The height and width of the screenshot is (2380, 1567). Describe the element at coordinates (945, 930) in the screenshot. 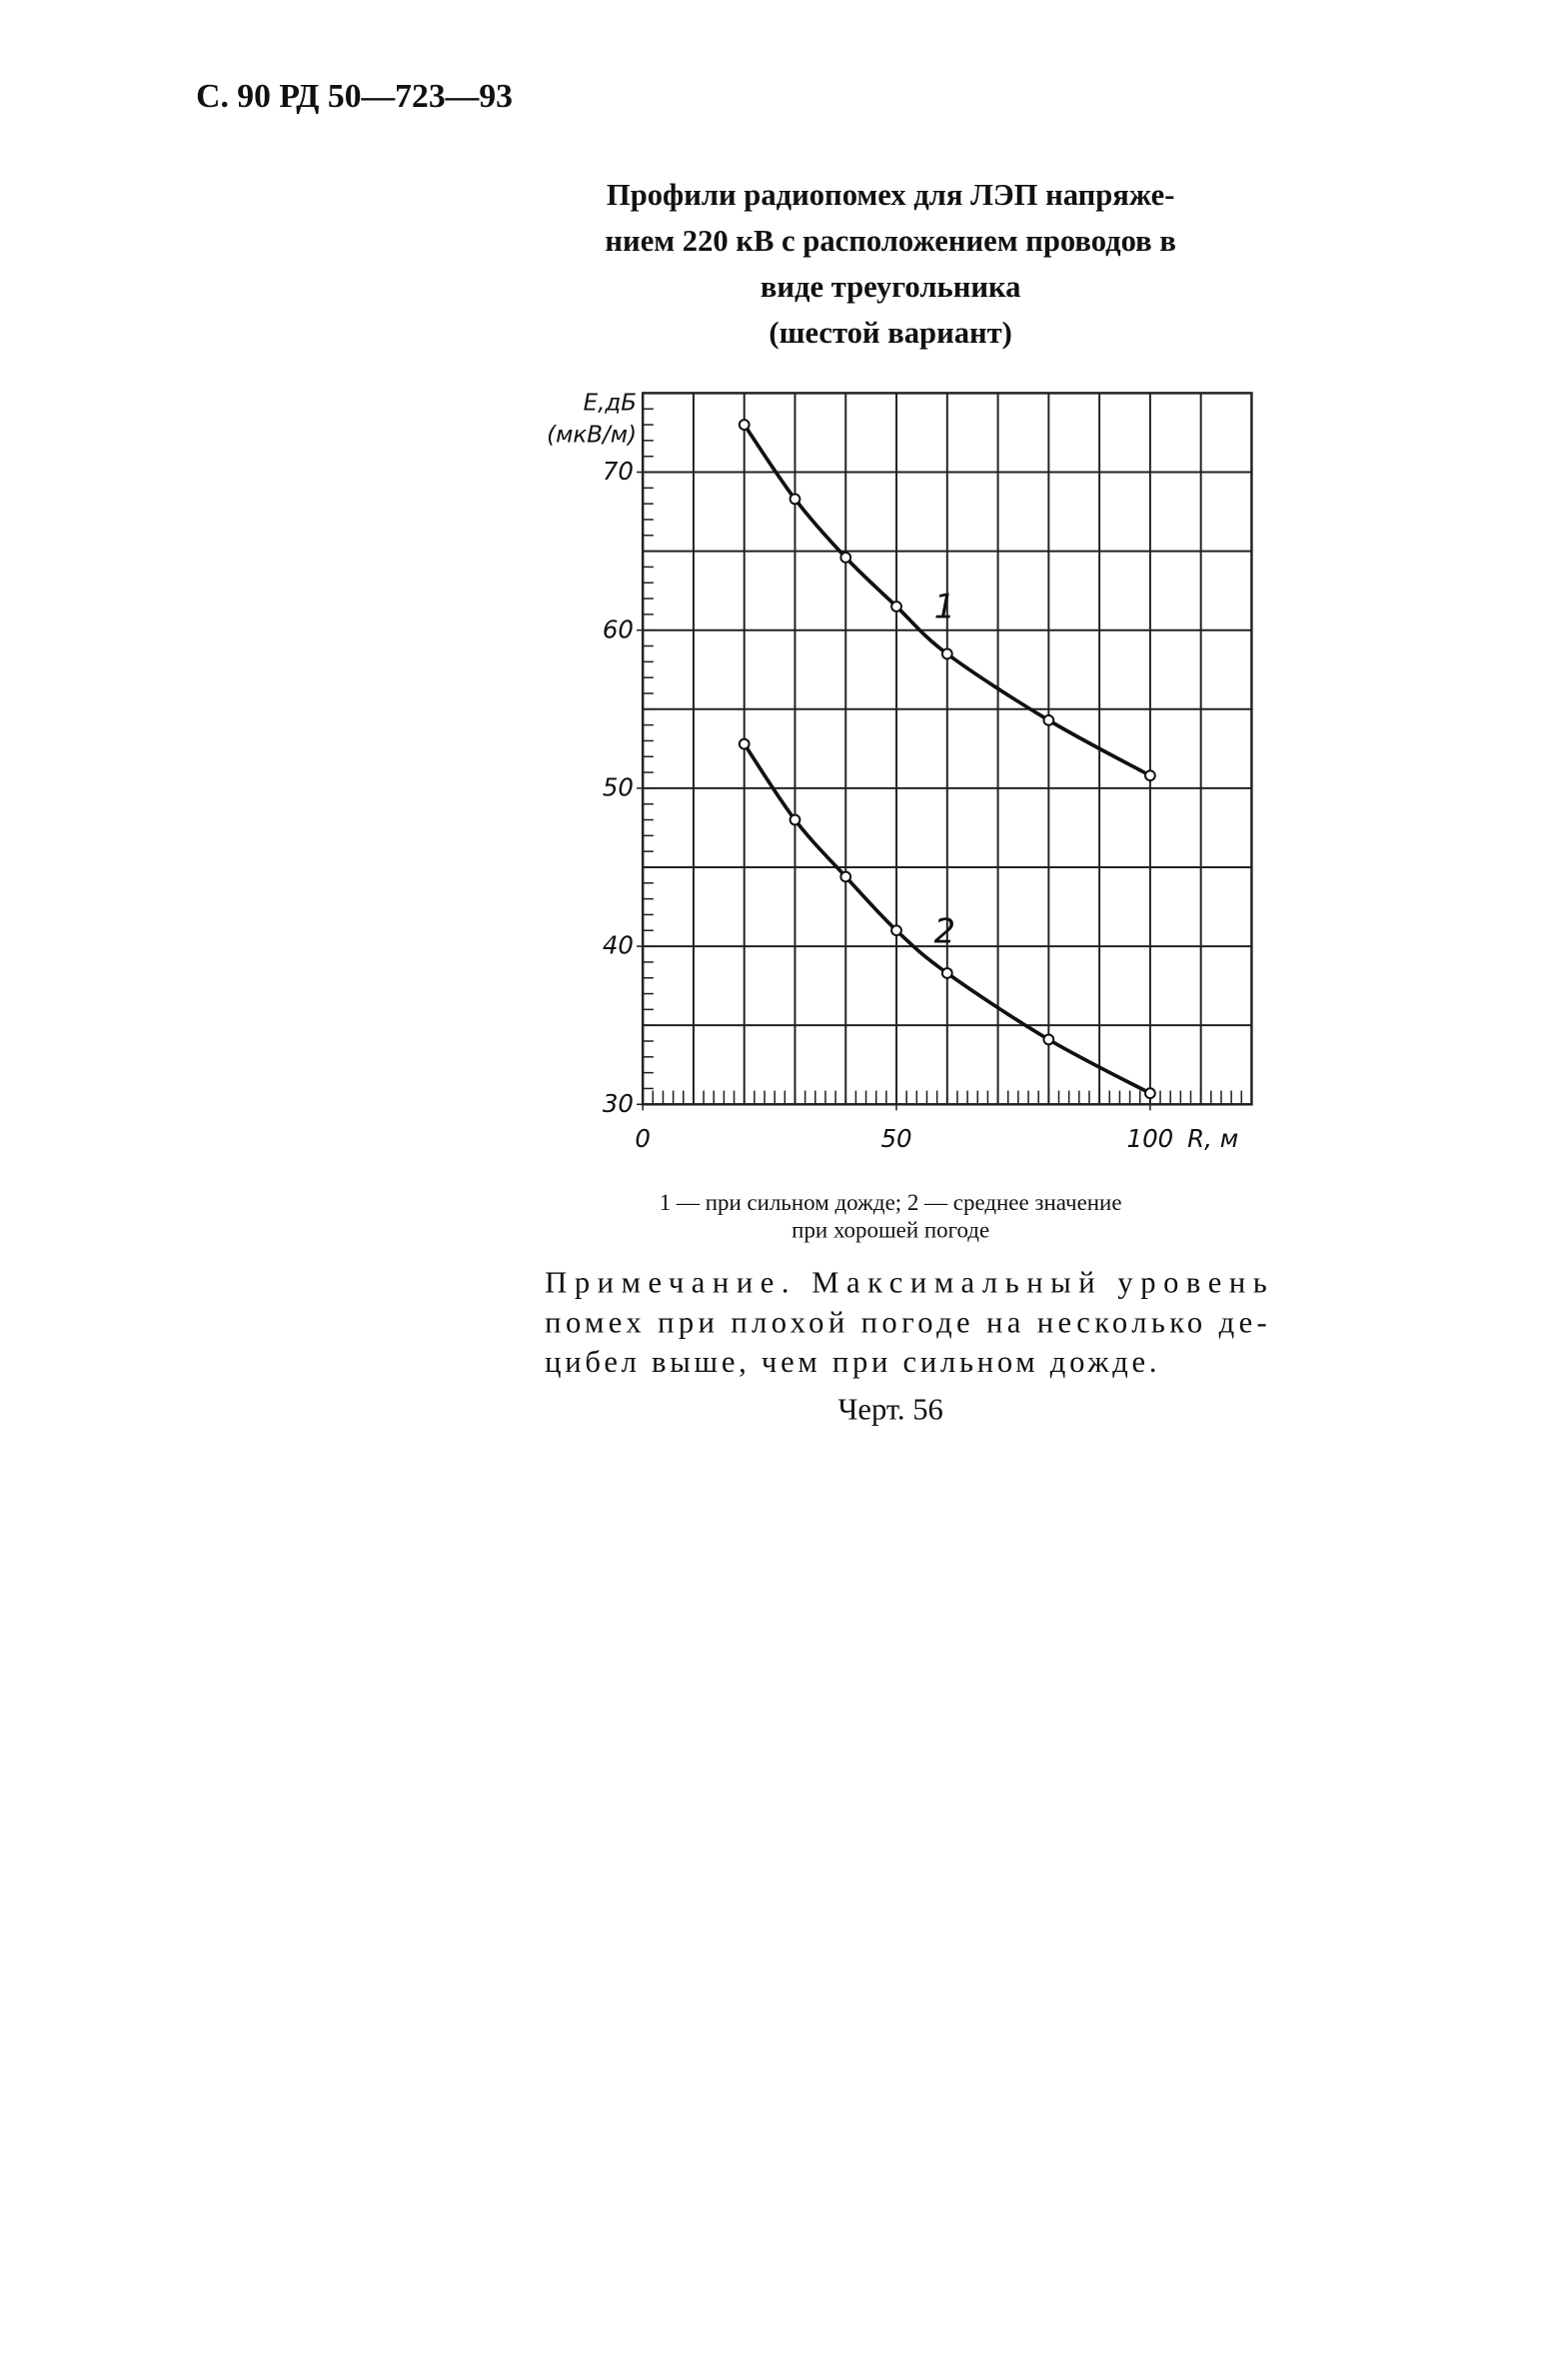

I see `series-label: 2` at that location.